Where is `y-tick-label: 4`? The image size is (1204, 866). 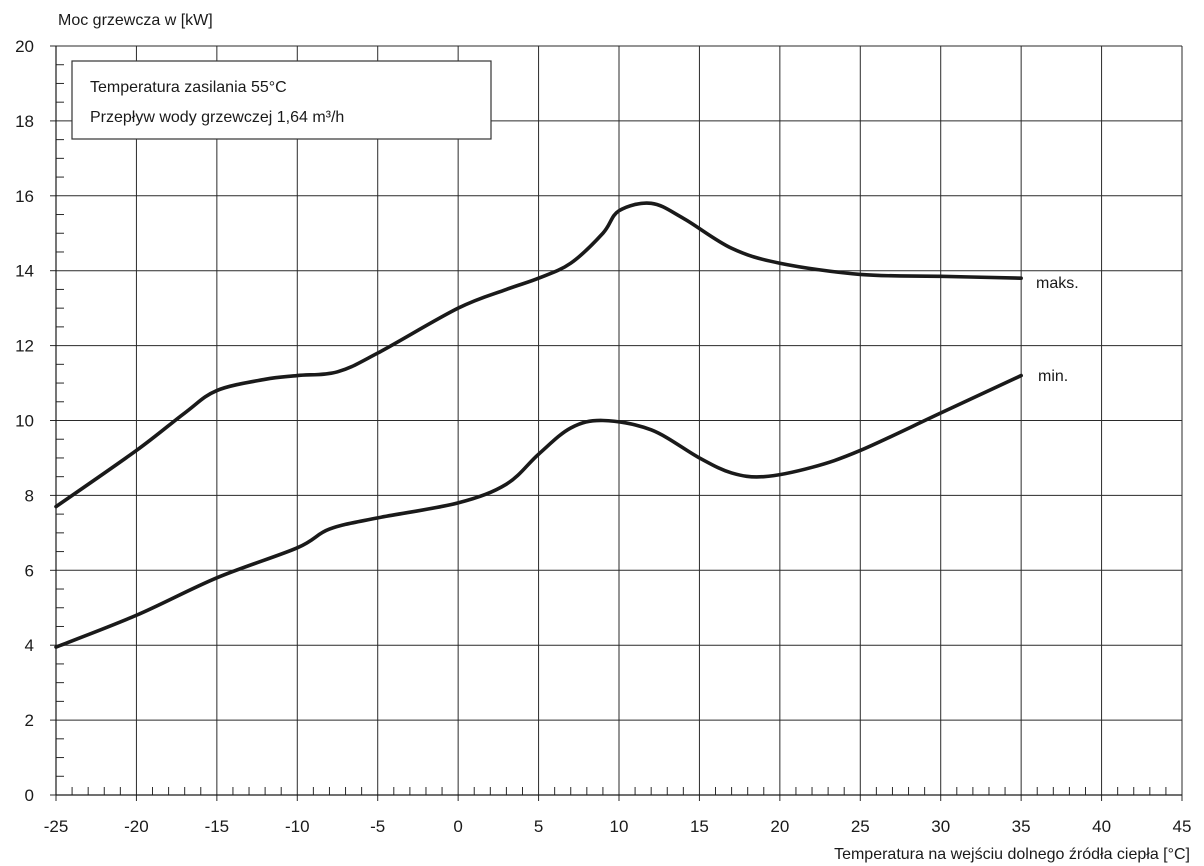 y-tick-label: 4 is located at coordinates (29, 645).